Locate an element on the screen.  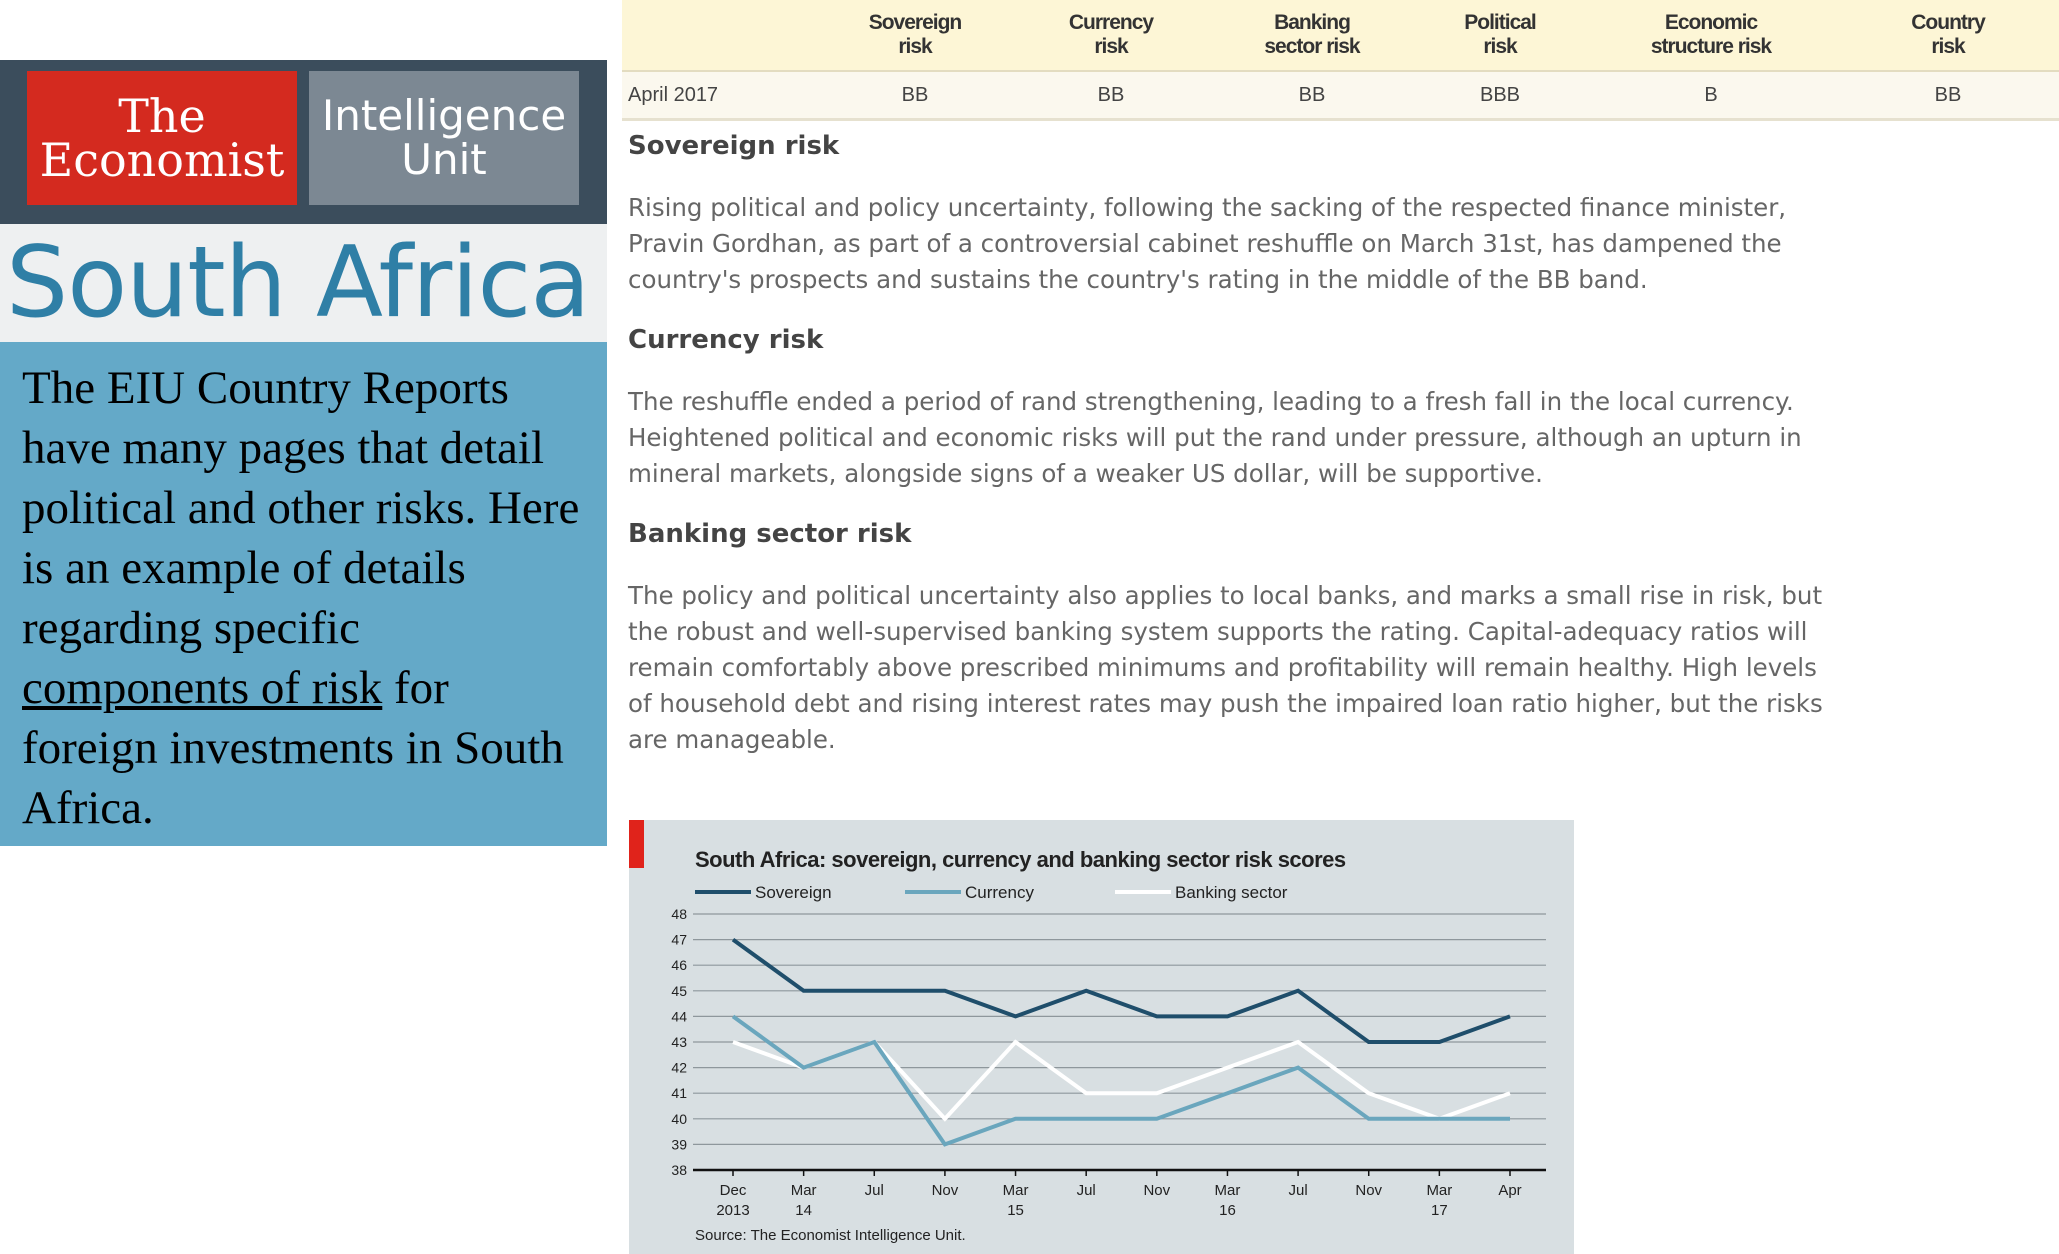
x-tick-label-line2: 14 is located at coordinates (803, 1210).